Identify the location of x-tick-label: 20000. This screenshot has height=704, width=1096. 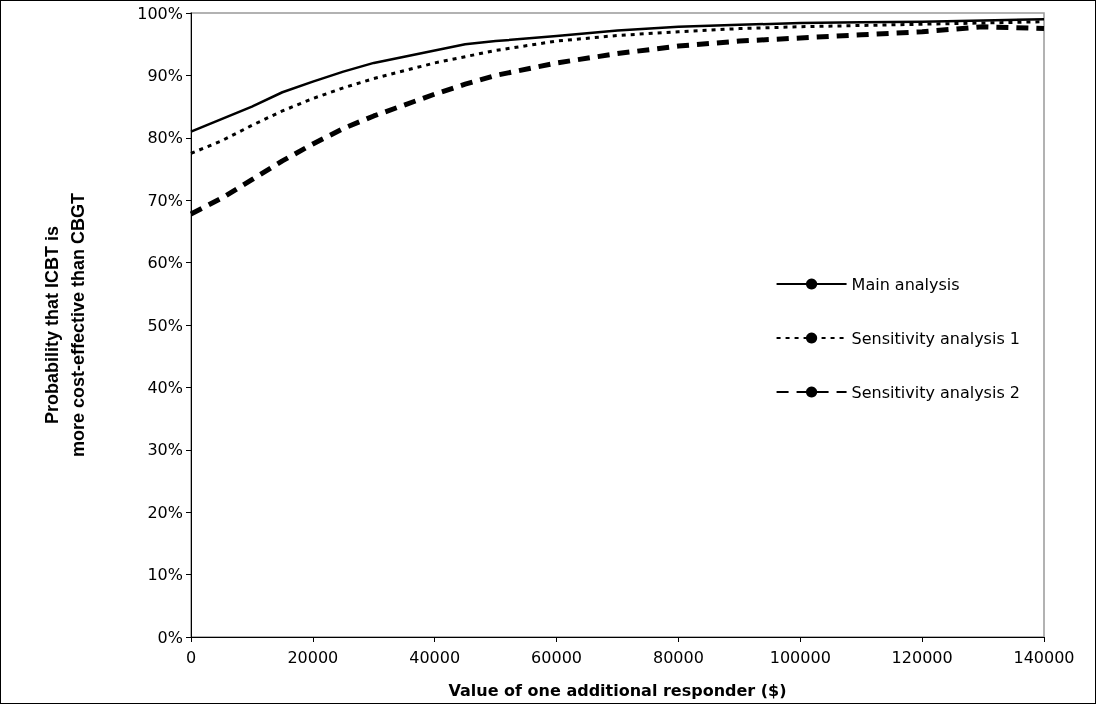
(313, 657).